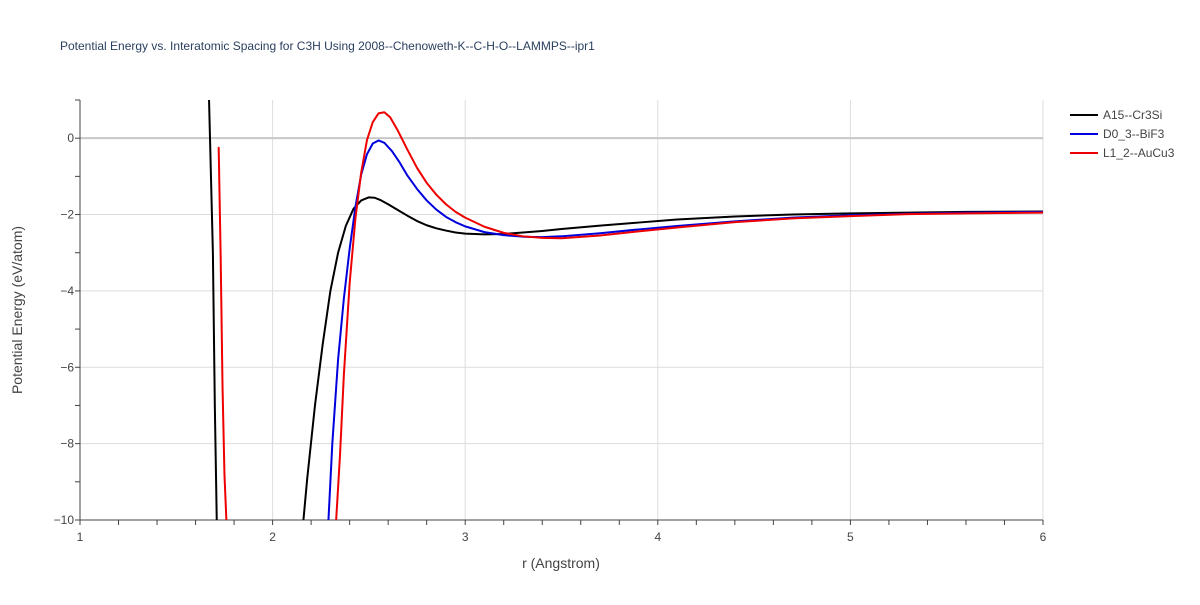 The width and height of the screenshot is (1200, 605). I want to click on x-tick-label: 2, so click(272, 537).